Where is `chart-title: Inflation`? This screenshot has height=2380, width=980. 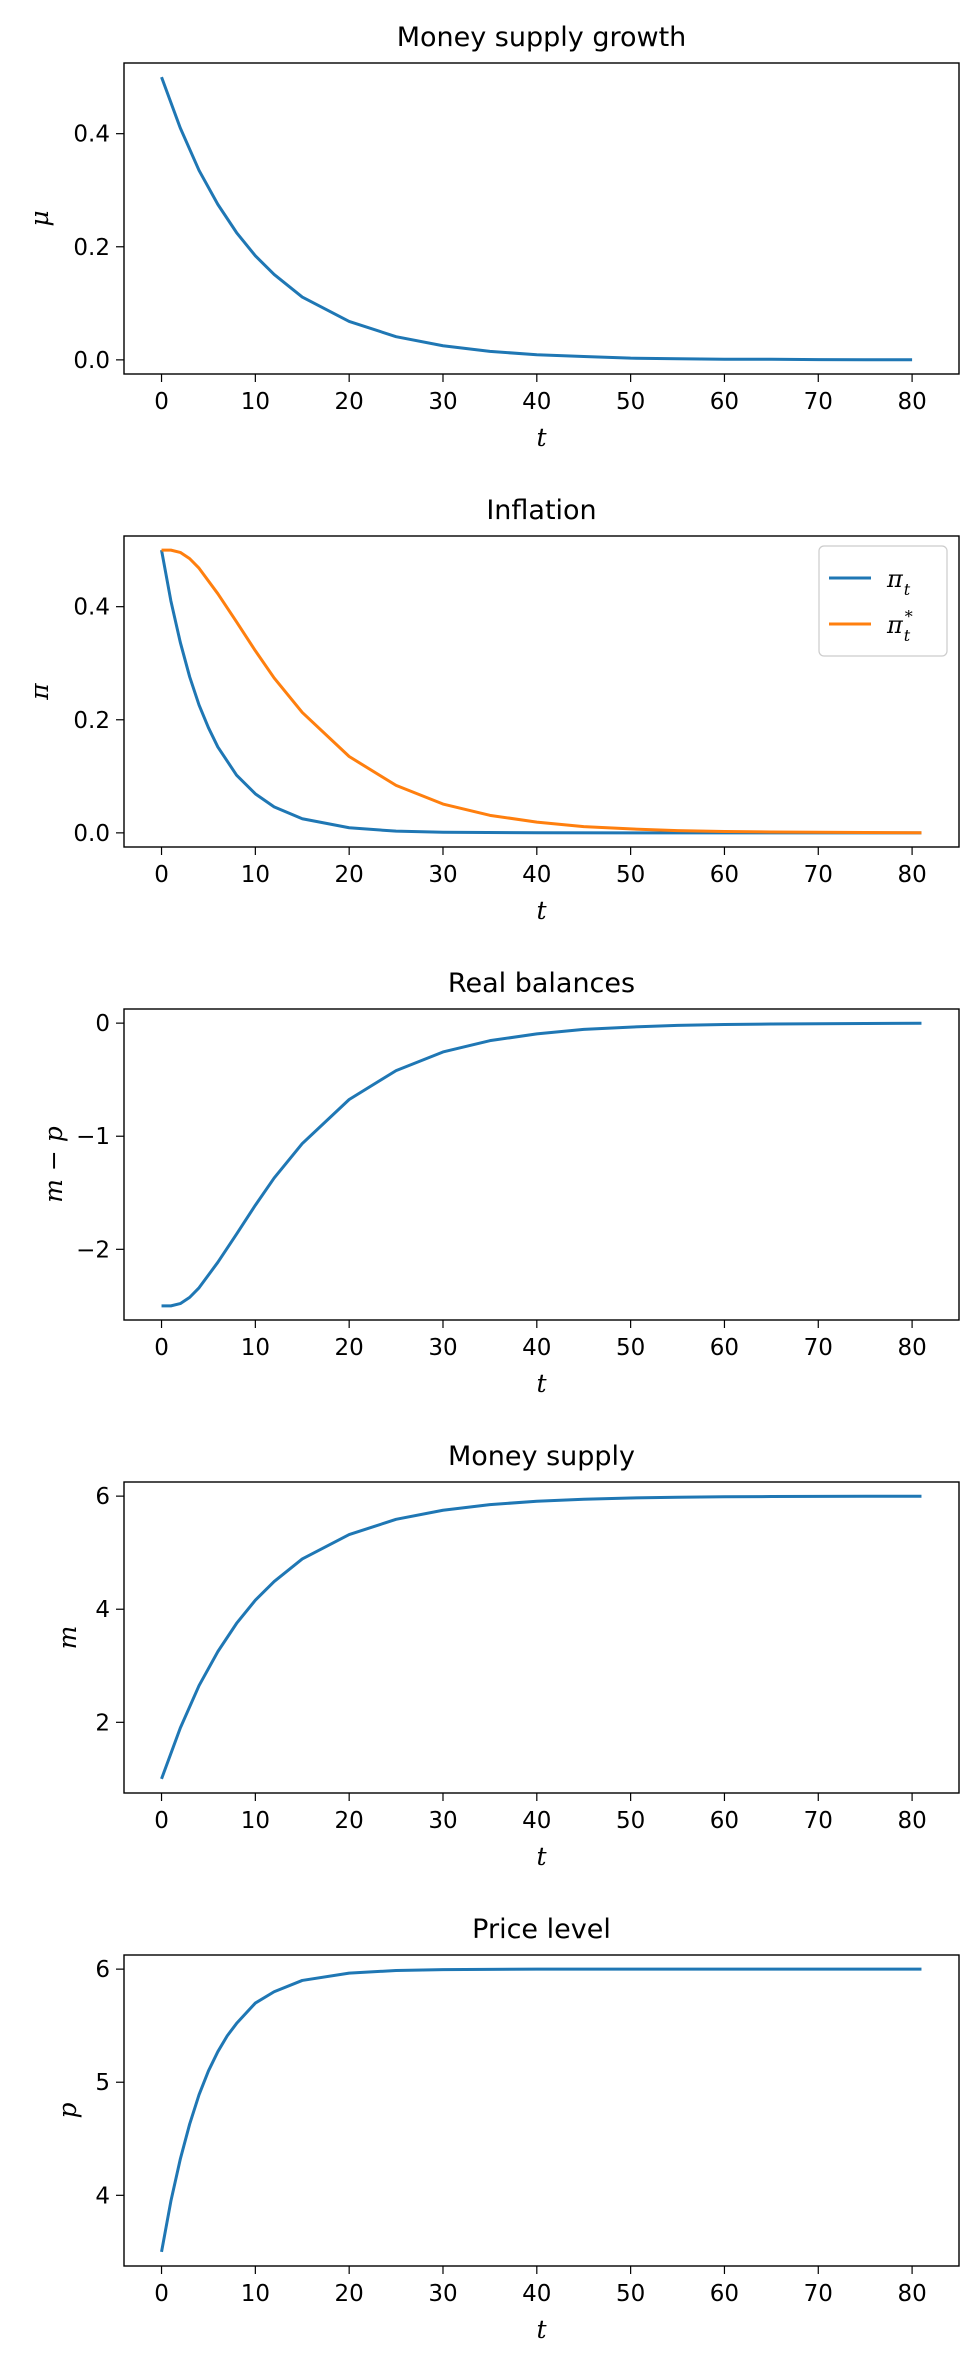 chart-title: Inflation is located at coordinates (541, 510).